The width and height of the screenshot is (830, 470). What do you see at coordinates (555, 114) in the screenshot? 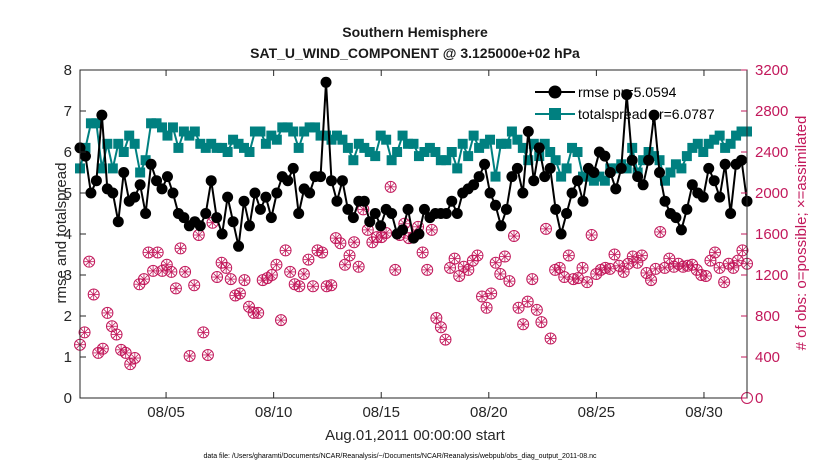
I see `legend-spread-marker` at bounding box center [555, 114].